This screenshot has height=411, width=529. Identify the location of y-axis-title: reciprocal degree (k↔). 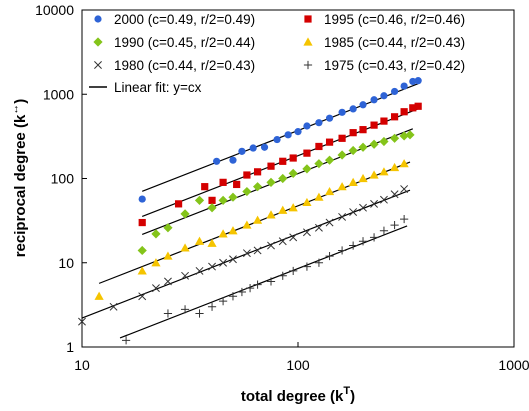
(19, 178).